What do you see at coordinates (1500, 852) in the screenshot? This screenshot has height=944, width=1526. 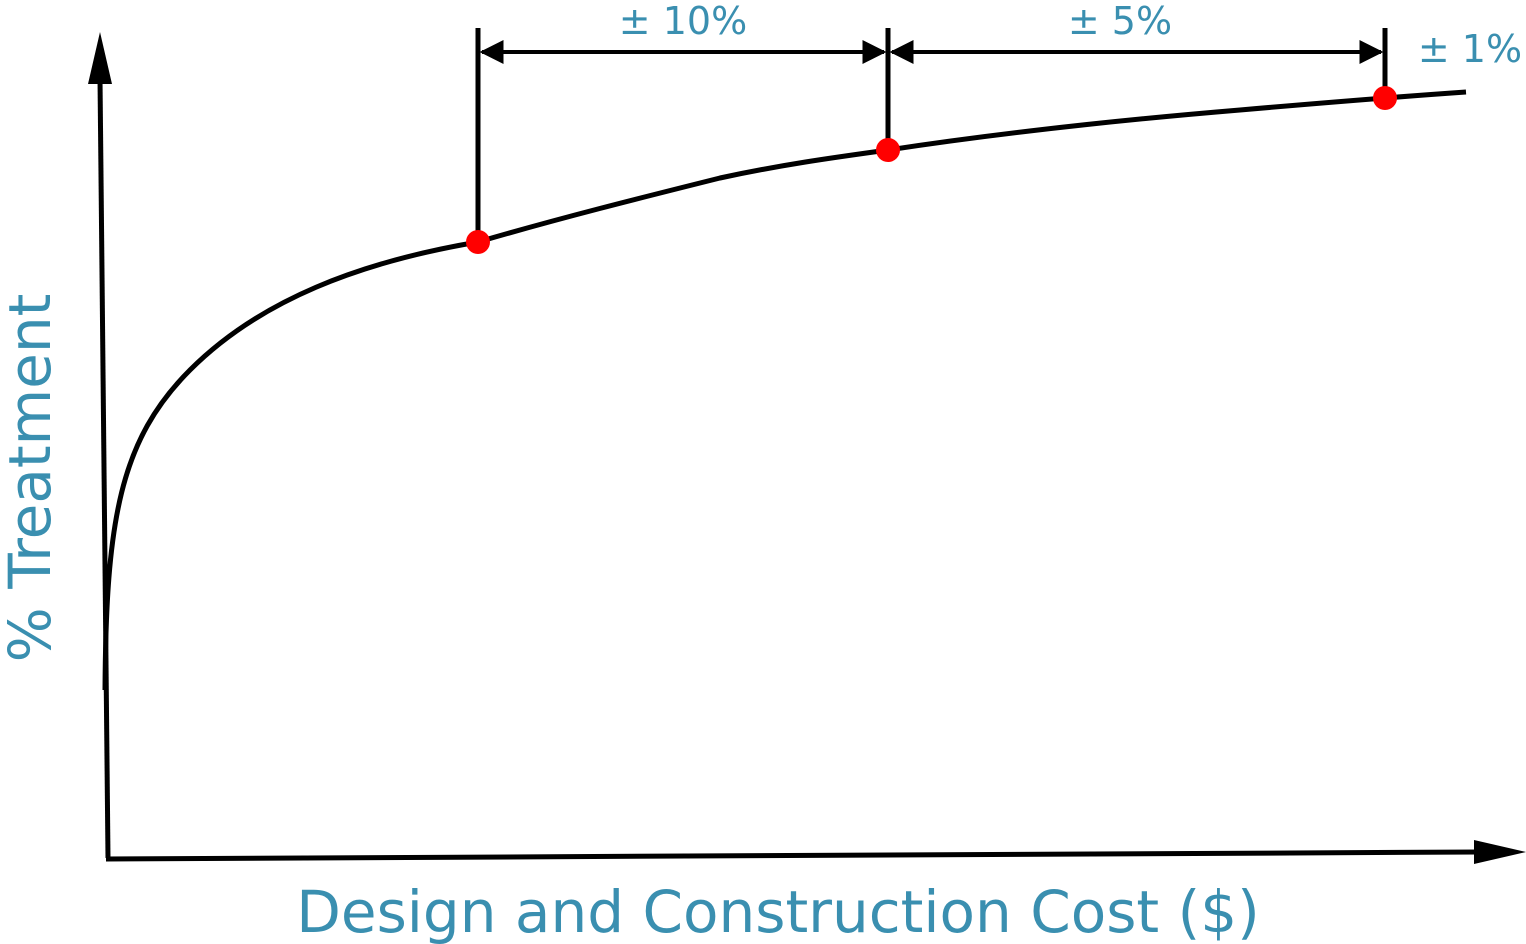 I see `x-axis-arrowhead` at bounding box center [1500, 852].